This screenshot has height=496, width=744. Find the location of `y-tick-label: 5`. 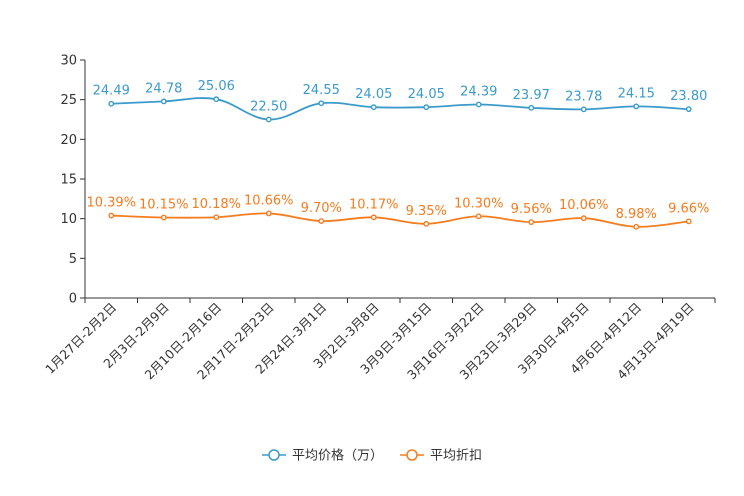

y-tick-label: 5 is located at coordinates (73, 259).